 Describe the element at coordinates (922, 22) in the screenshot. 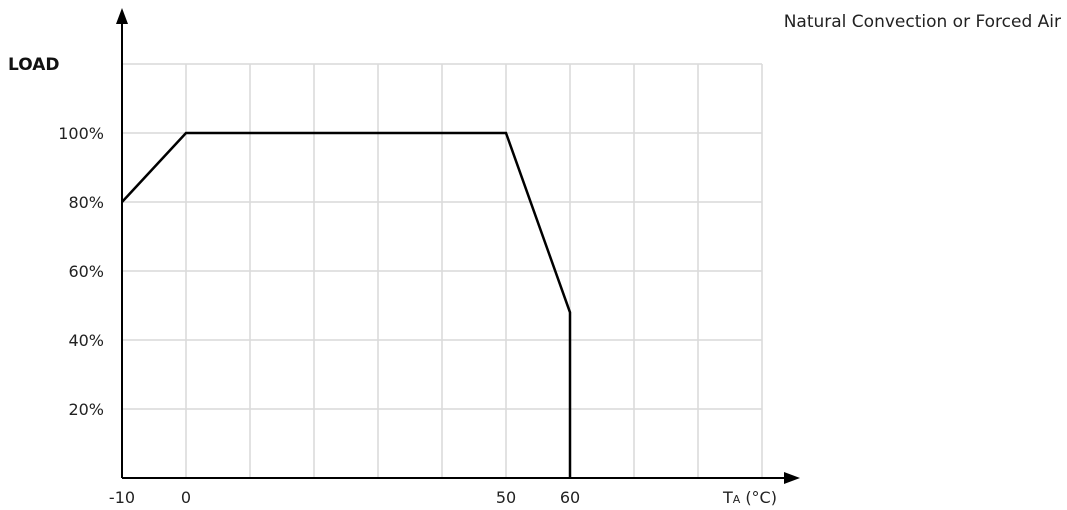

I see `chart-title: Natural Convection or Forced Air` at that location.